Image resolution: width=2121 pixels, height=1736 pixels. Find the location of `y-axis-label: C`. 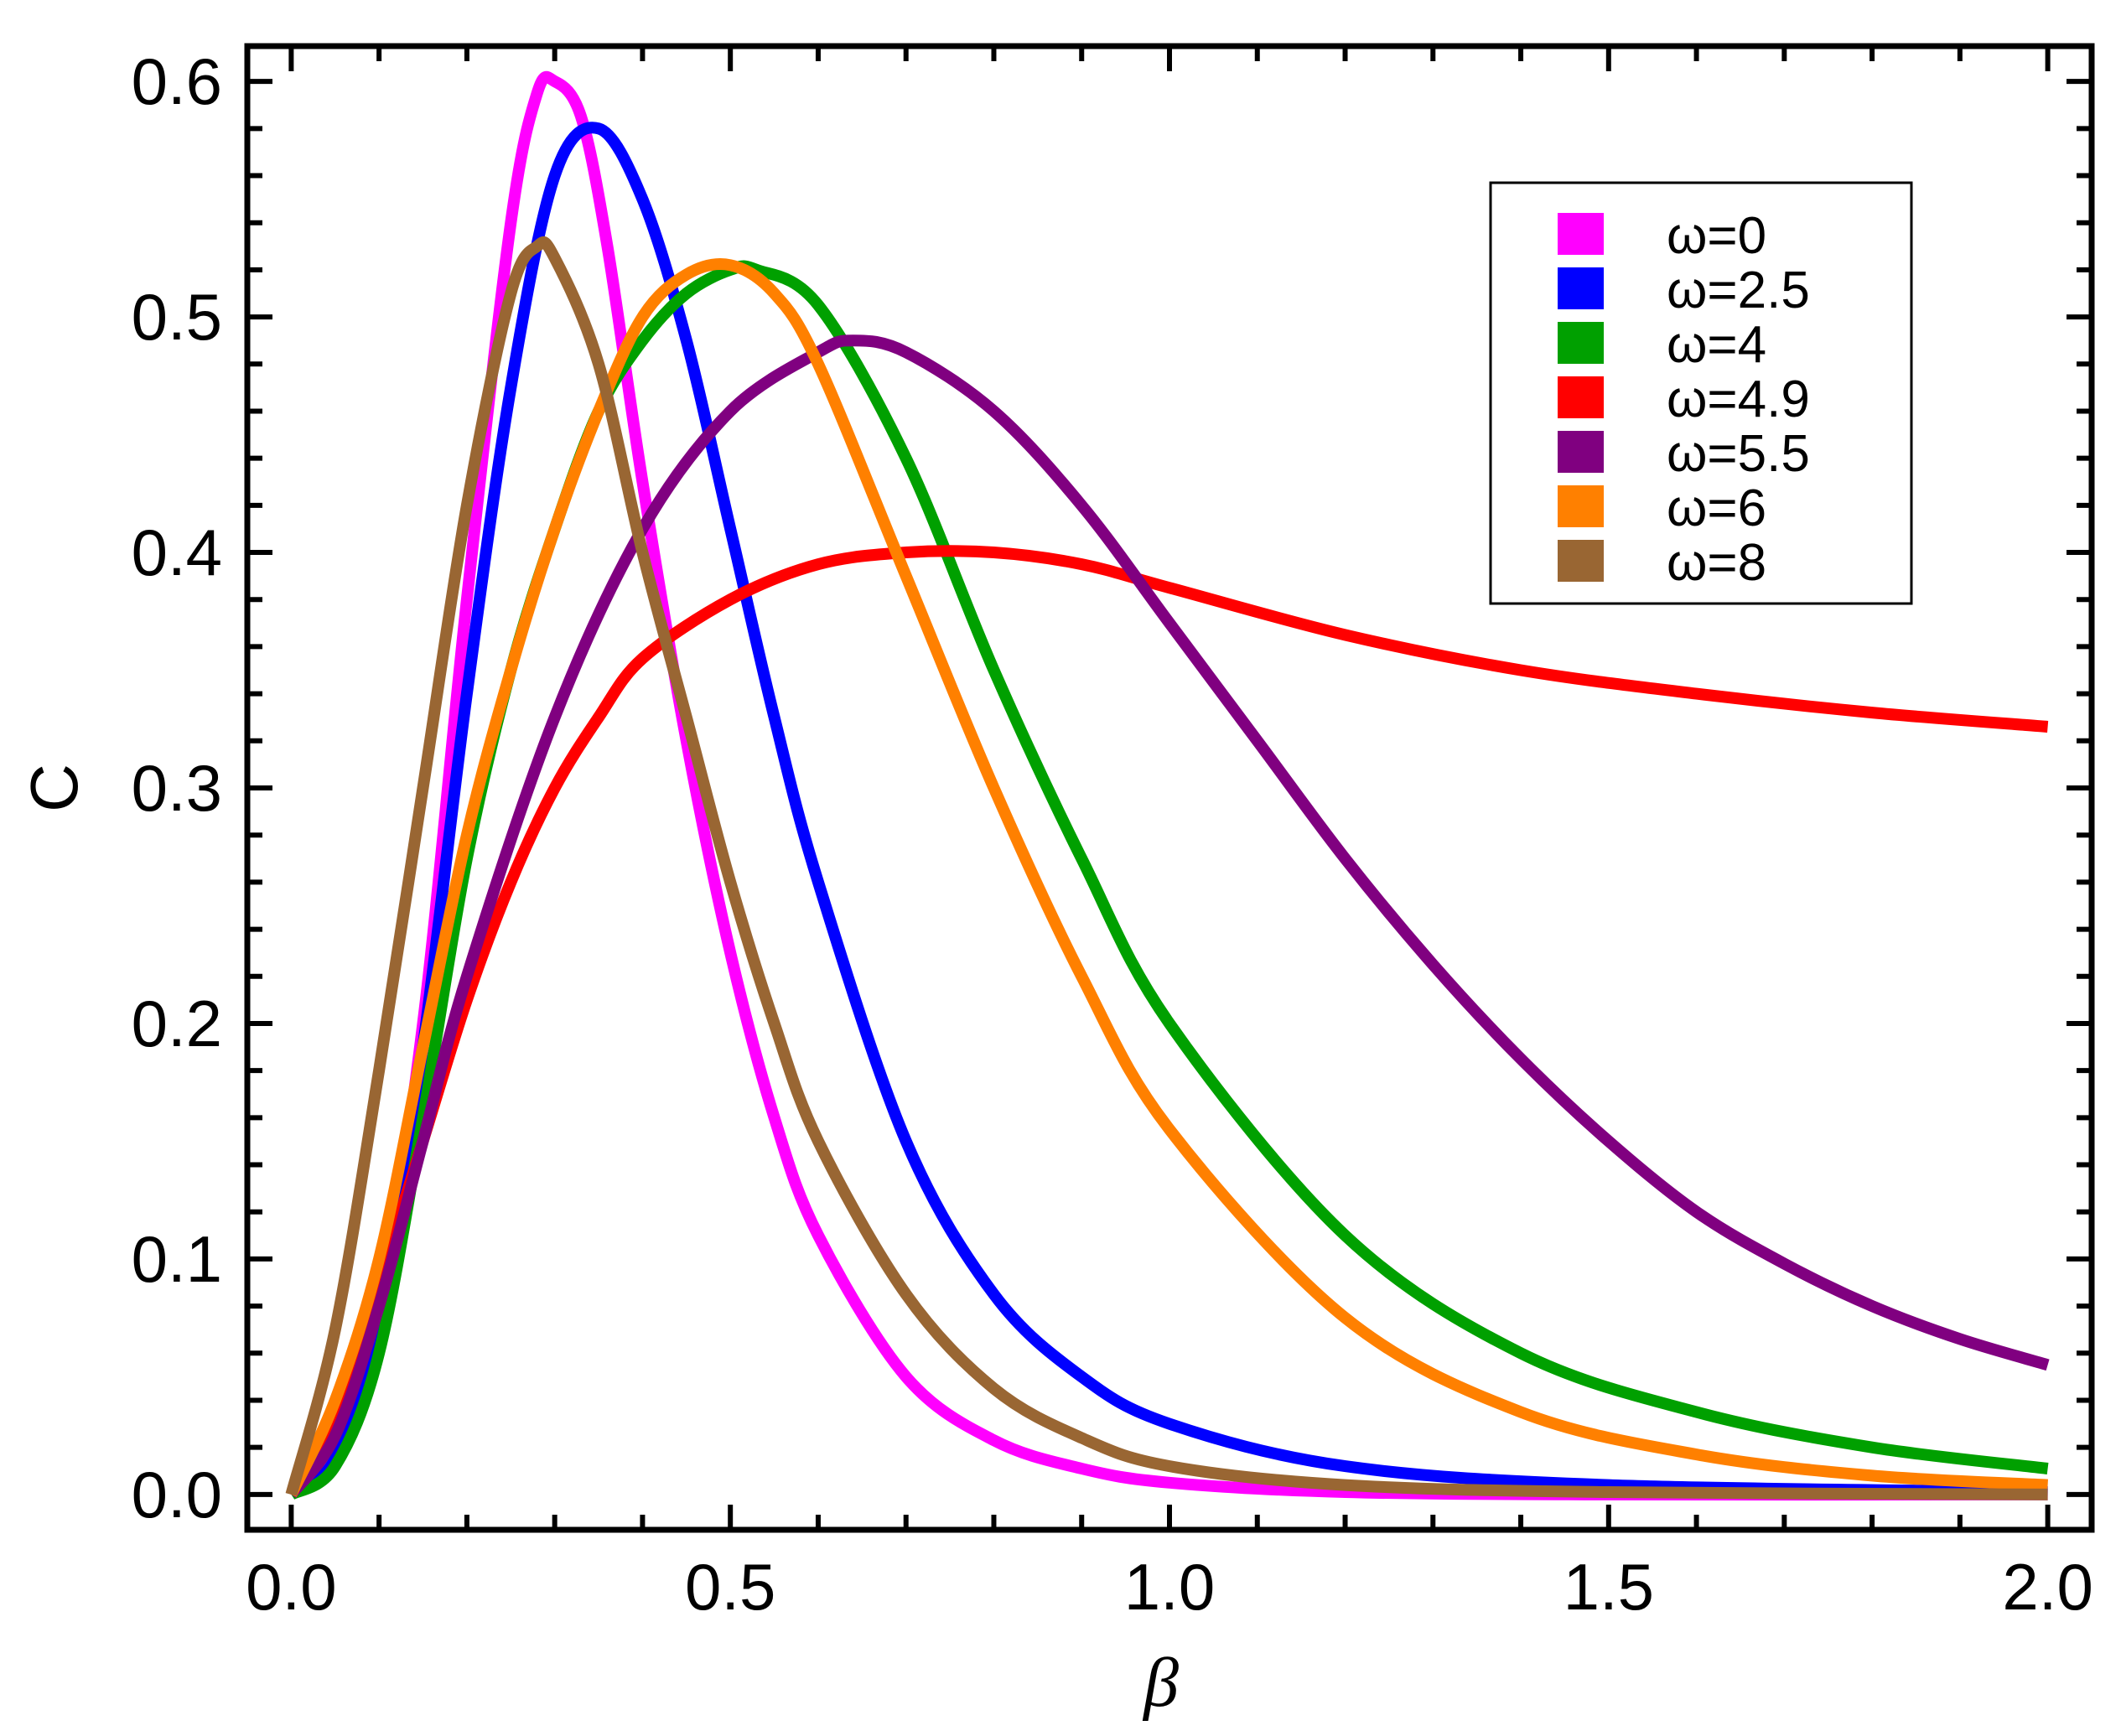

y-axis-label: C is located at coordinates (54, 788).